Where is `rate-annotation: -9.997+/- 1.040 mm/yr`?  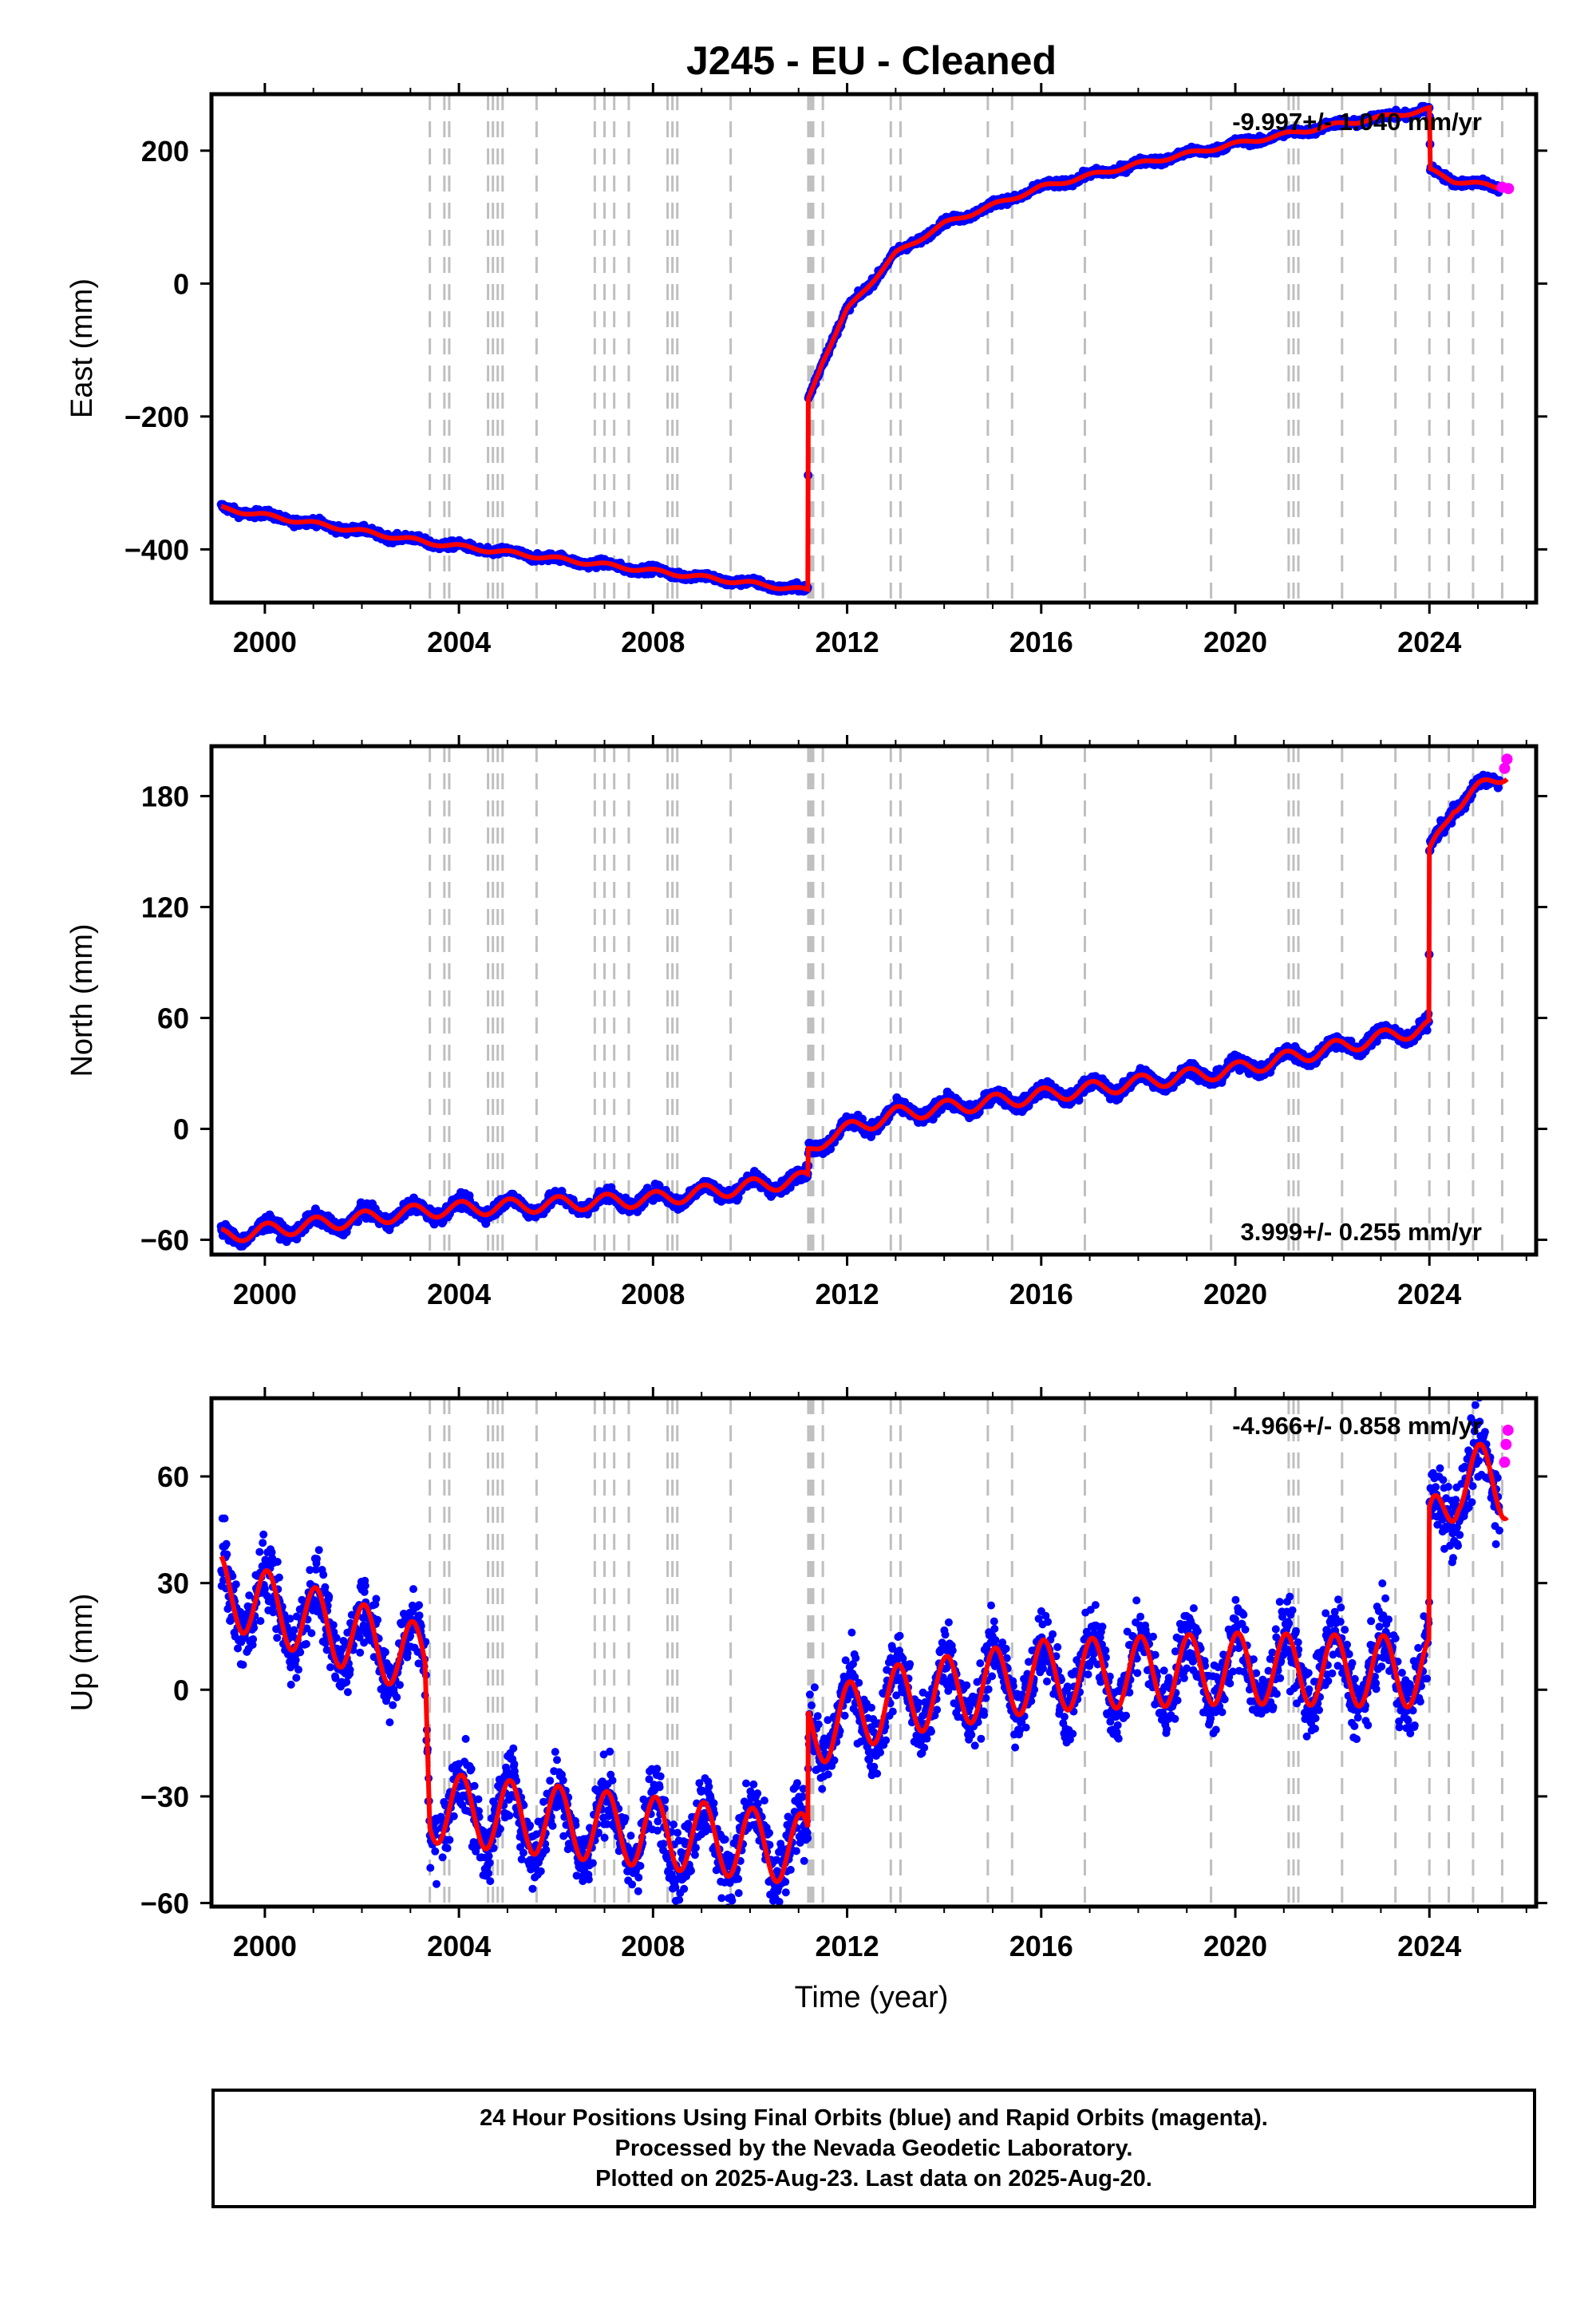 rate-annotation: -9.997+/- 1.040 mm/yr is located at coordinates (1357, 122).